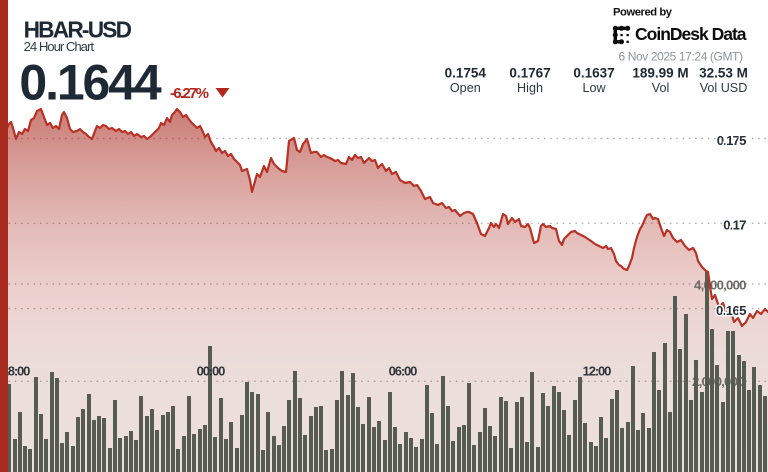 The height and width of the screenshot is (472, 768). What do you see at coordinates (660, 73) in the screenshot?
I see `svg-text: 189.99 M` at bounding box center [660, 73].